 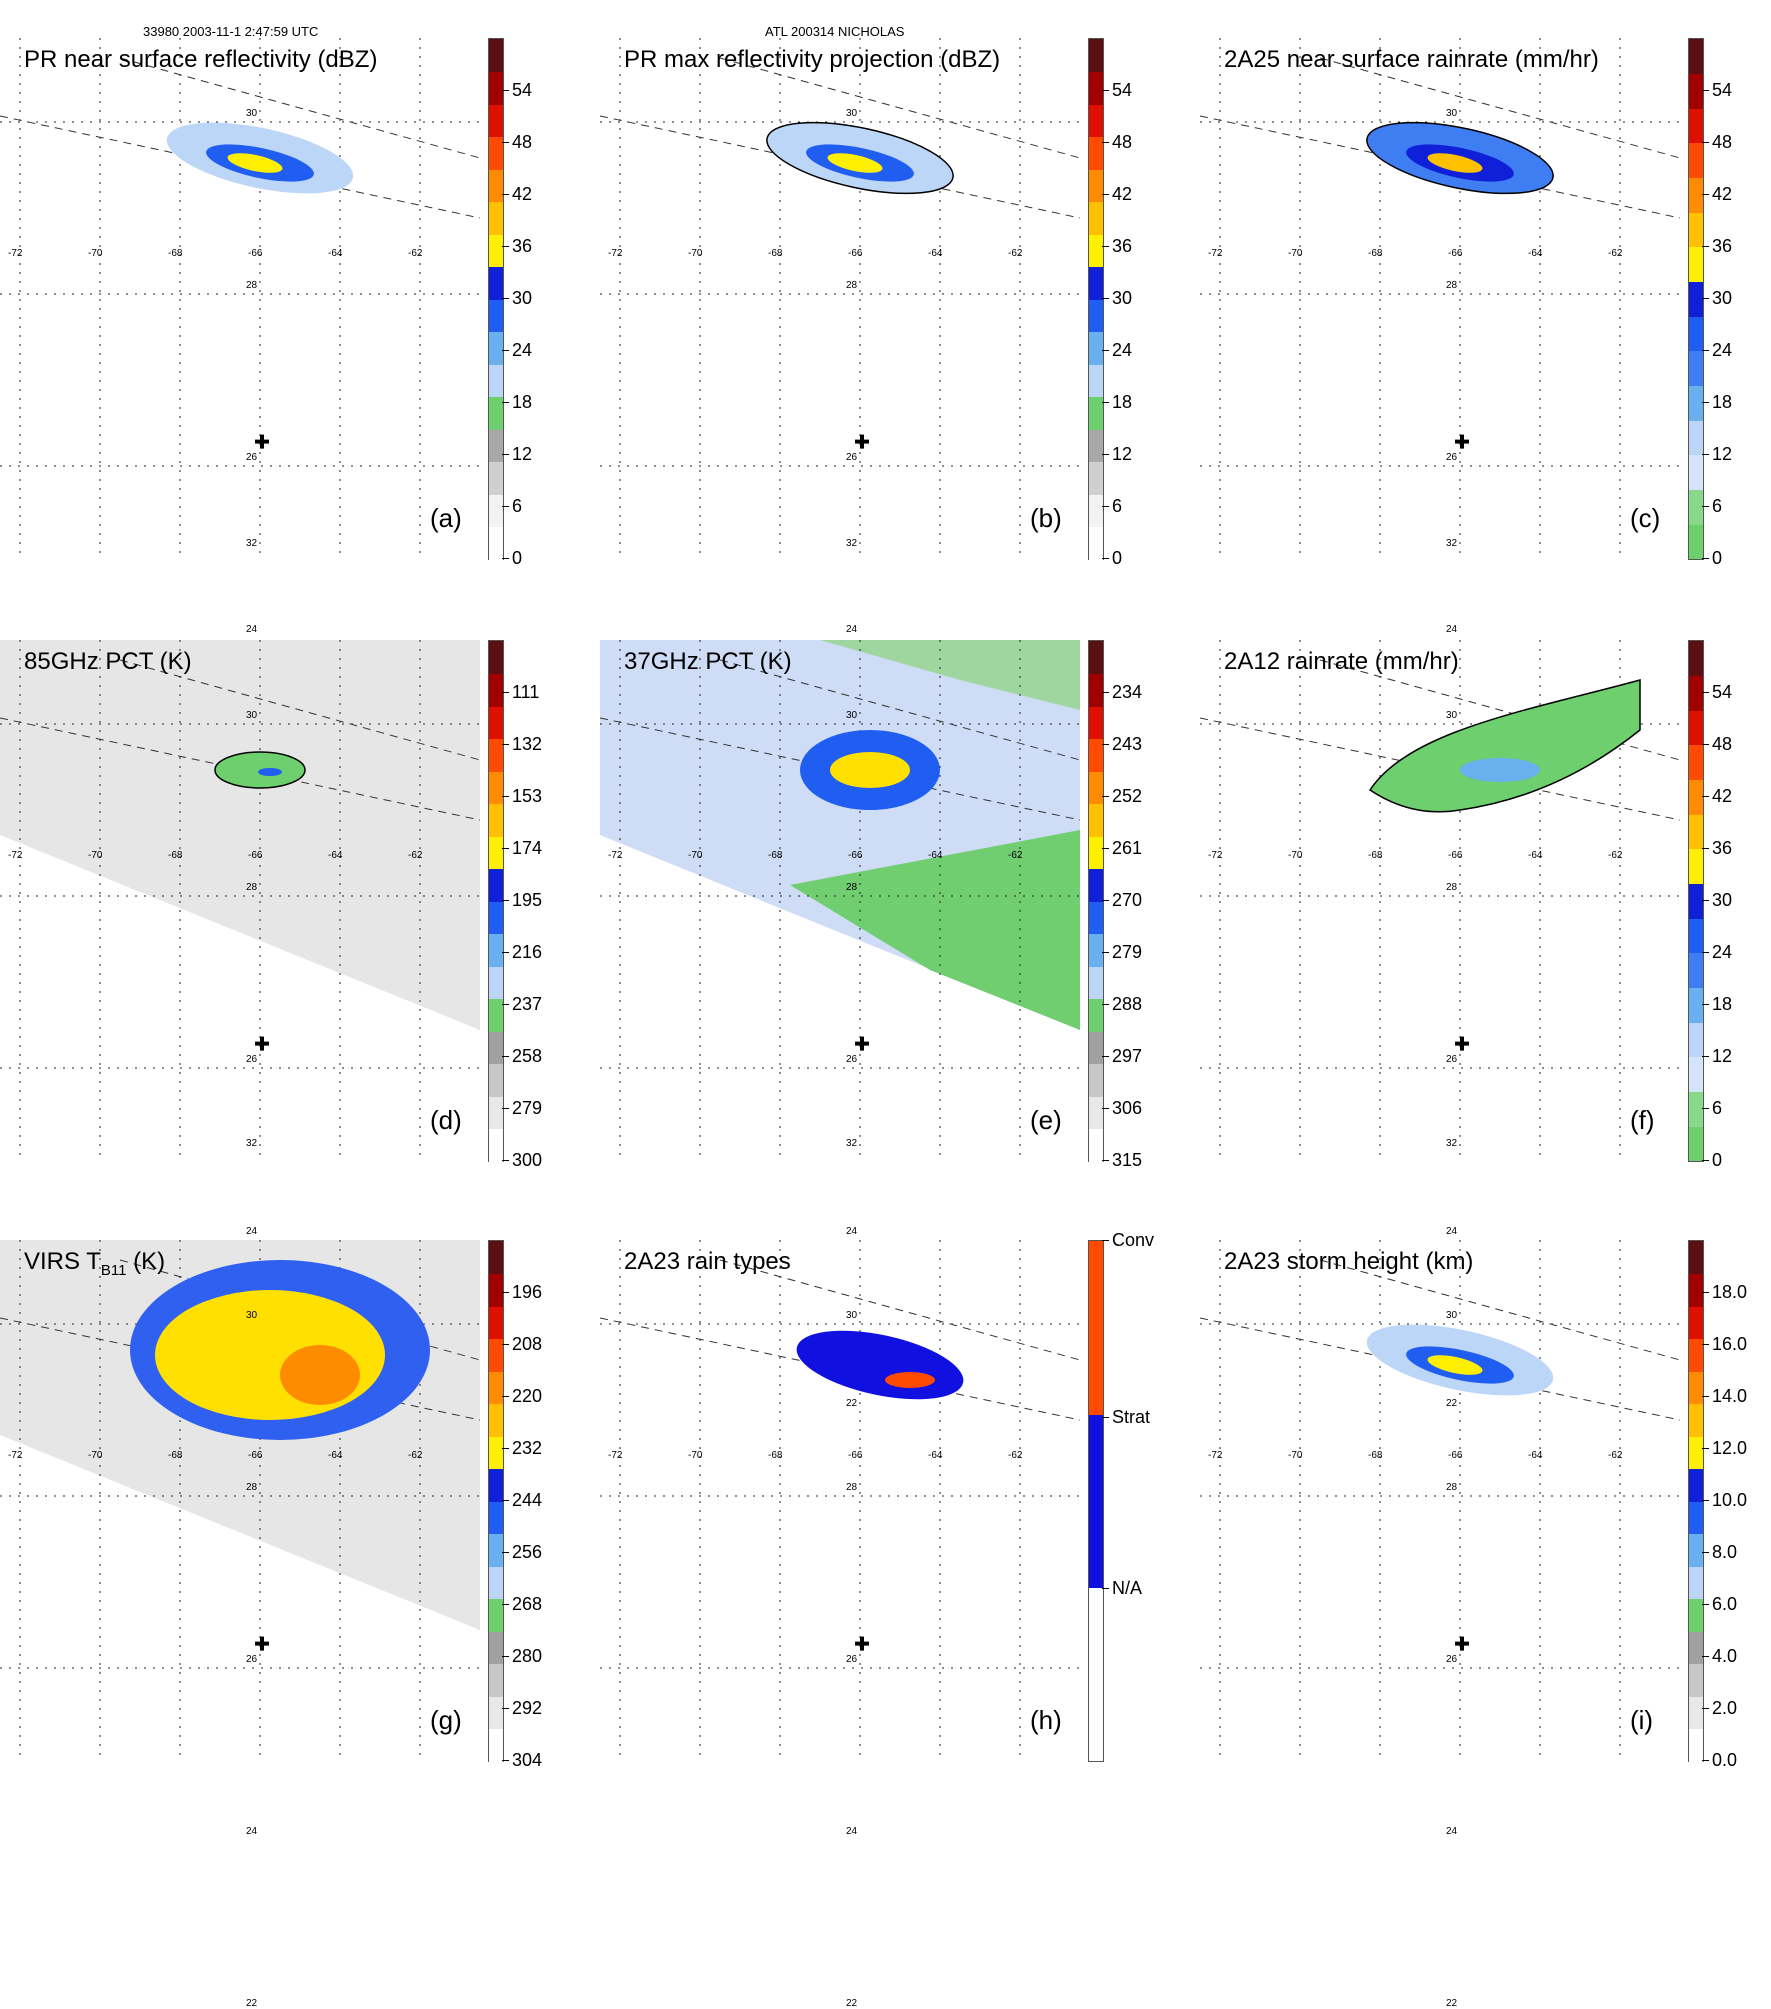 I want to click on map-area, so click(x=840, y=298).